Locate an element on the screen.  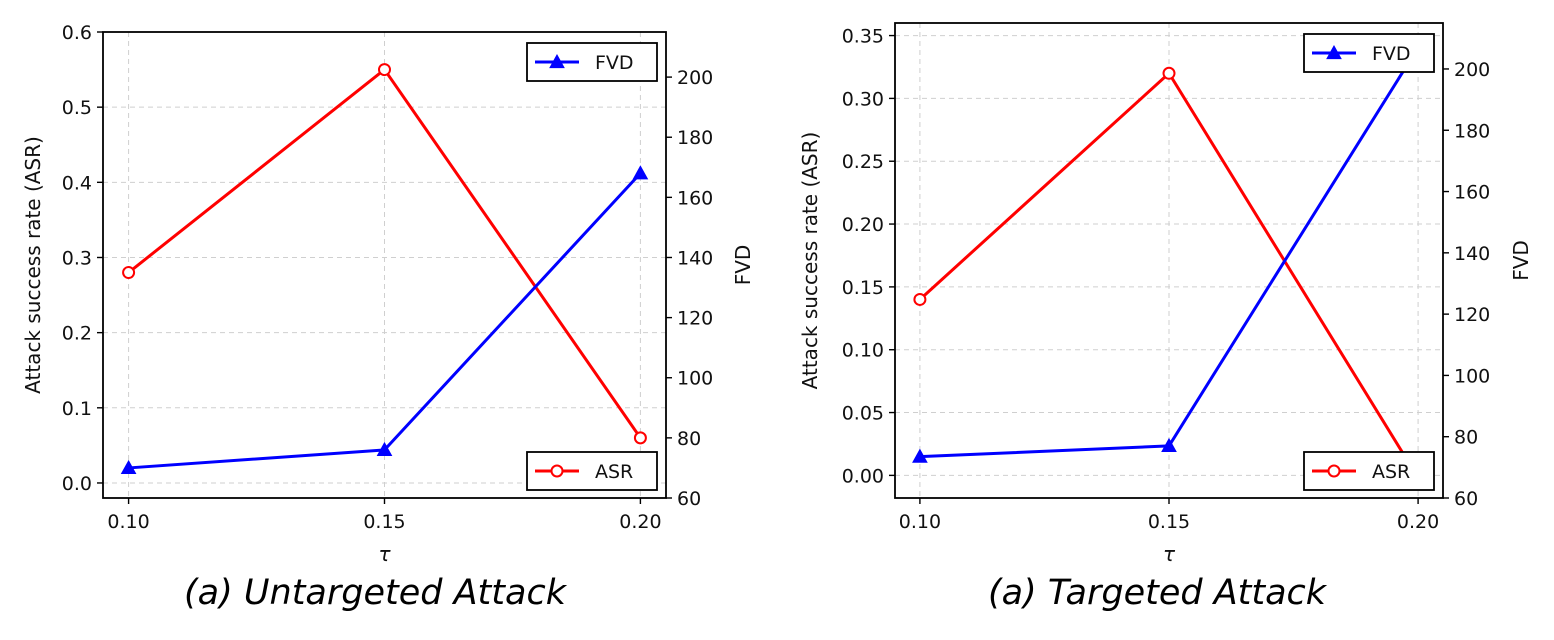
y-tick-label: 0.1 is located at coordinates (77, 409).